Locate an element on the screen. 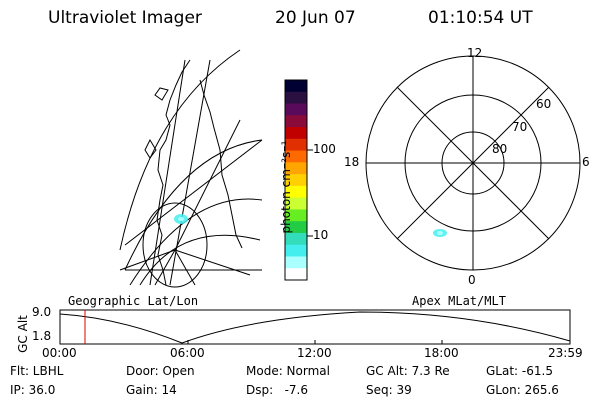 This screenshot has height=400, width=600. colorbar is located at coordinates (296, 180).